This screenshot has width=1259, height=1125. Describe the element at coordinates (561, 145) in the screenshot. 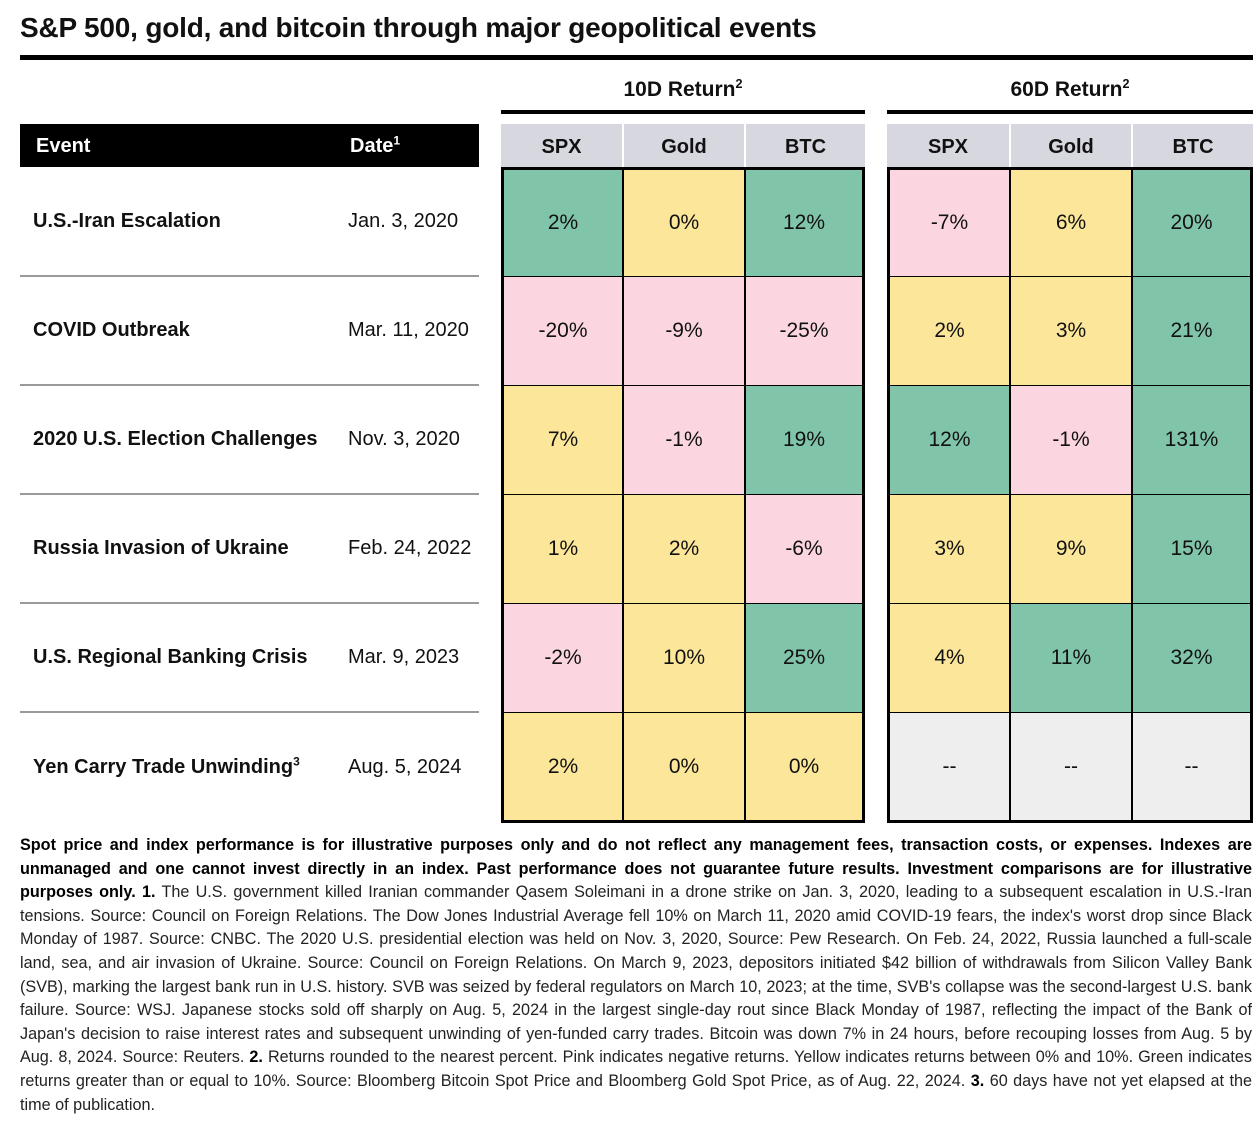

I see `col-header-10d-spx: SPX` at that location.